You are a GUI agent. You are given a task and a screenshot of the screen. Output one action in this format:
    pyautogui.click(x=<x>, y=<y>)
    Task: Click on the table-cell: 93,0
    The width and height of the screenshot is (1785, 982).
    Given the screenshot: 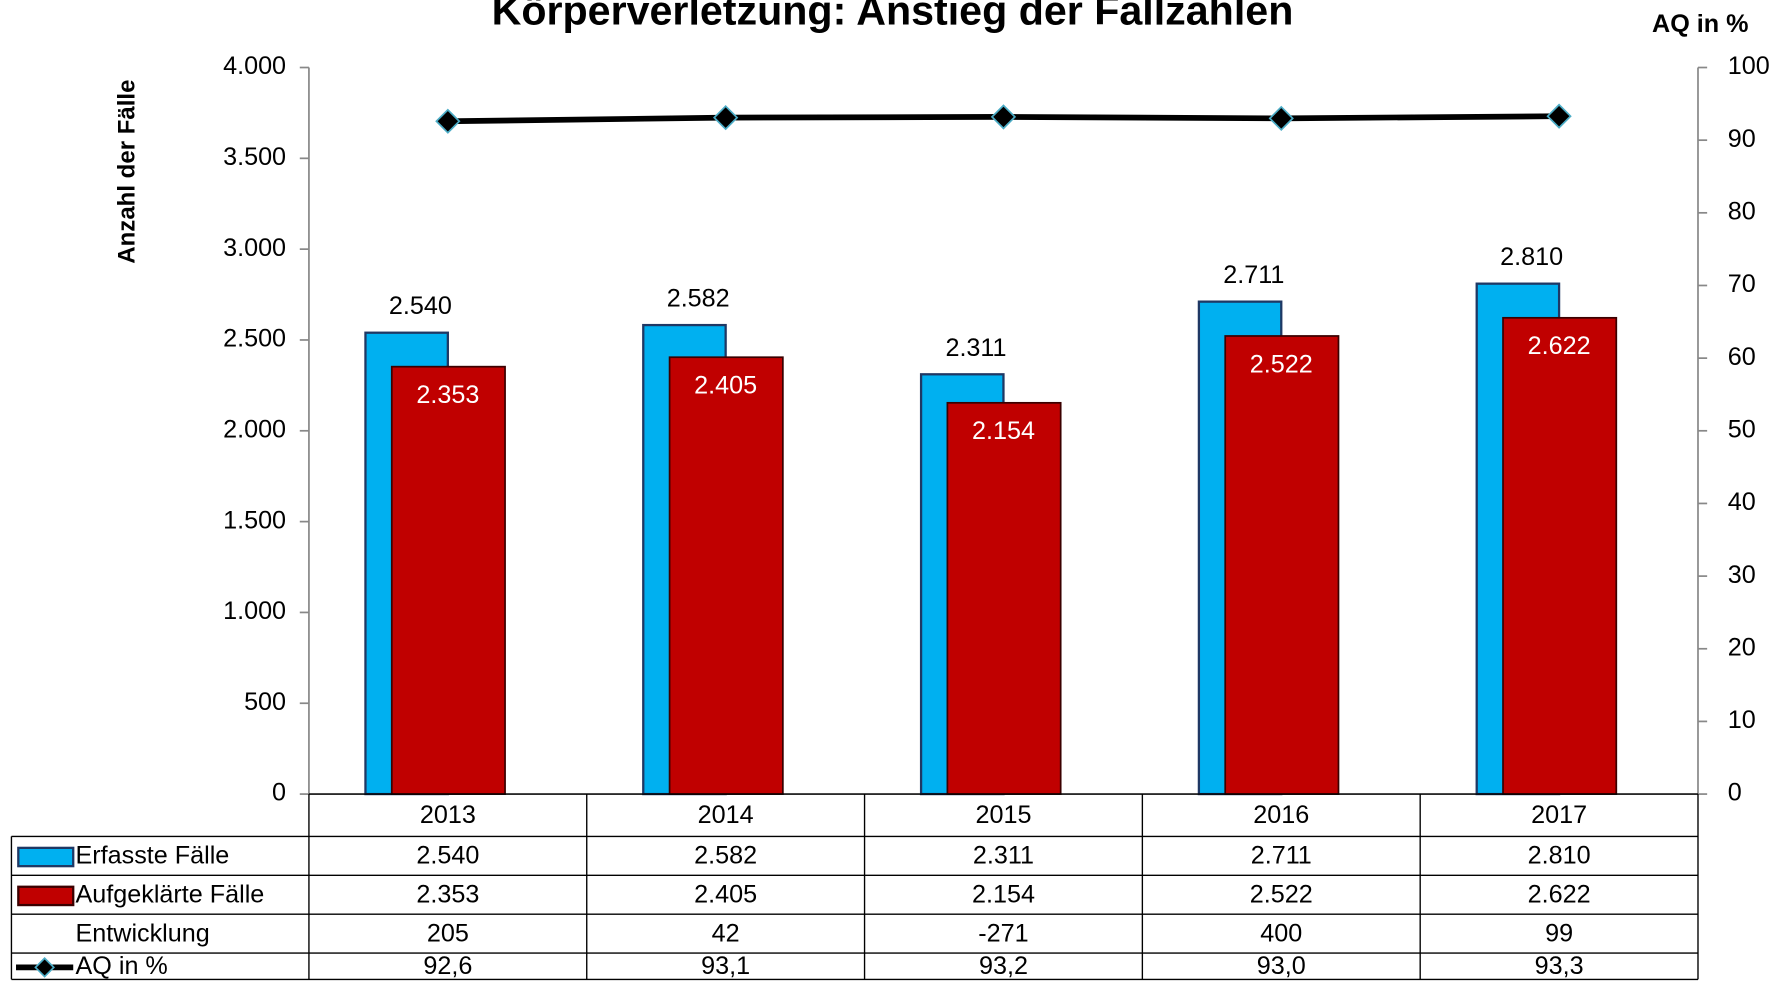 What is the action you would take?
    pyautogui.click(x=1281, y=966)
    